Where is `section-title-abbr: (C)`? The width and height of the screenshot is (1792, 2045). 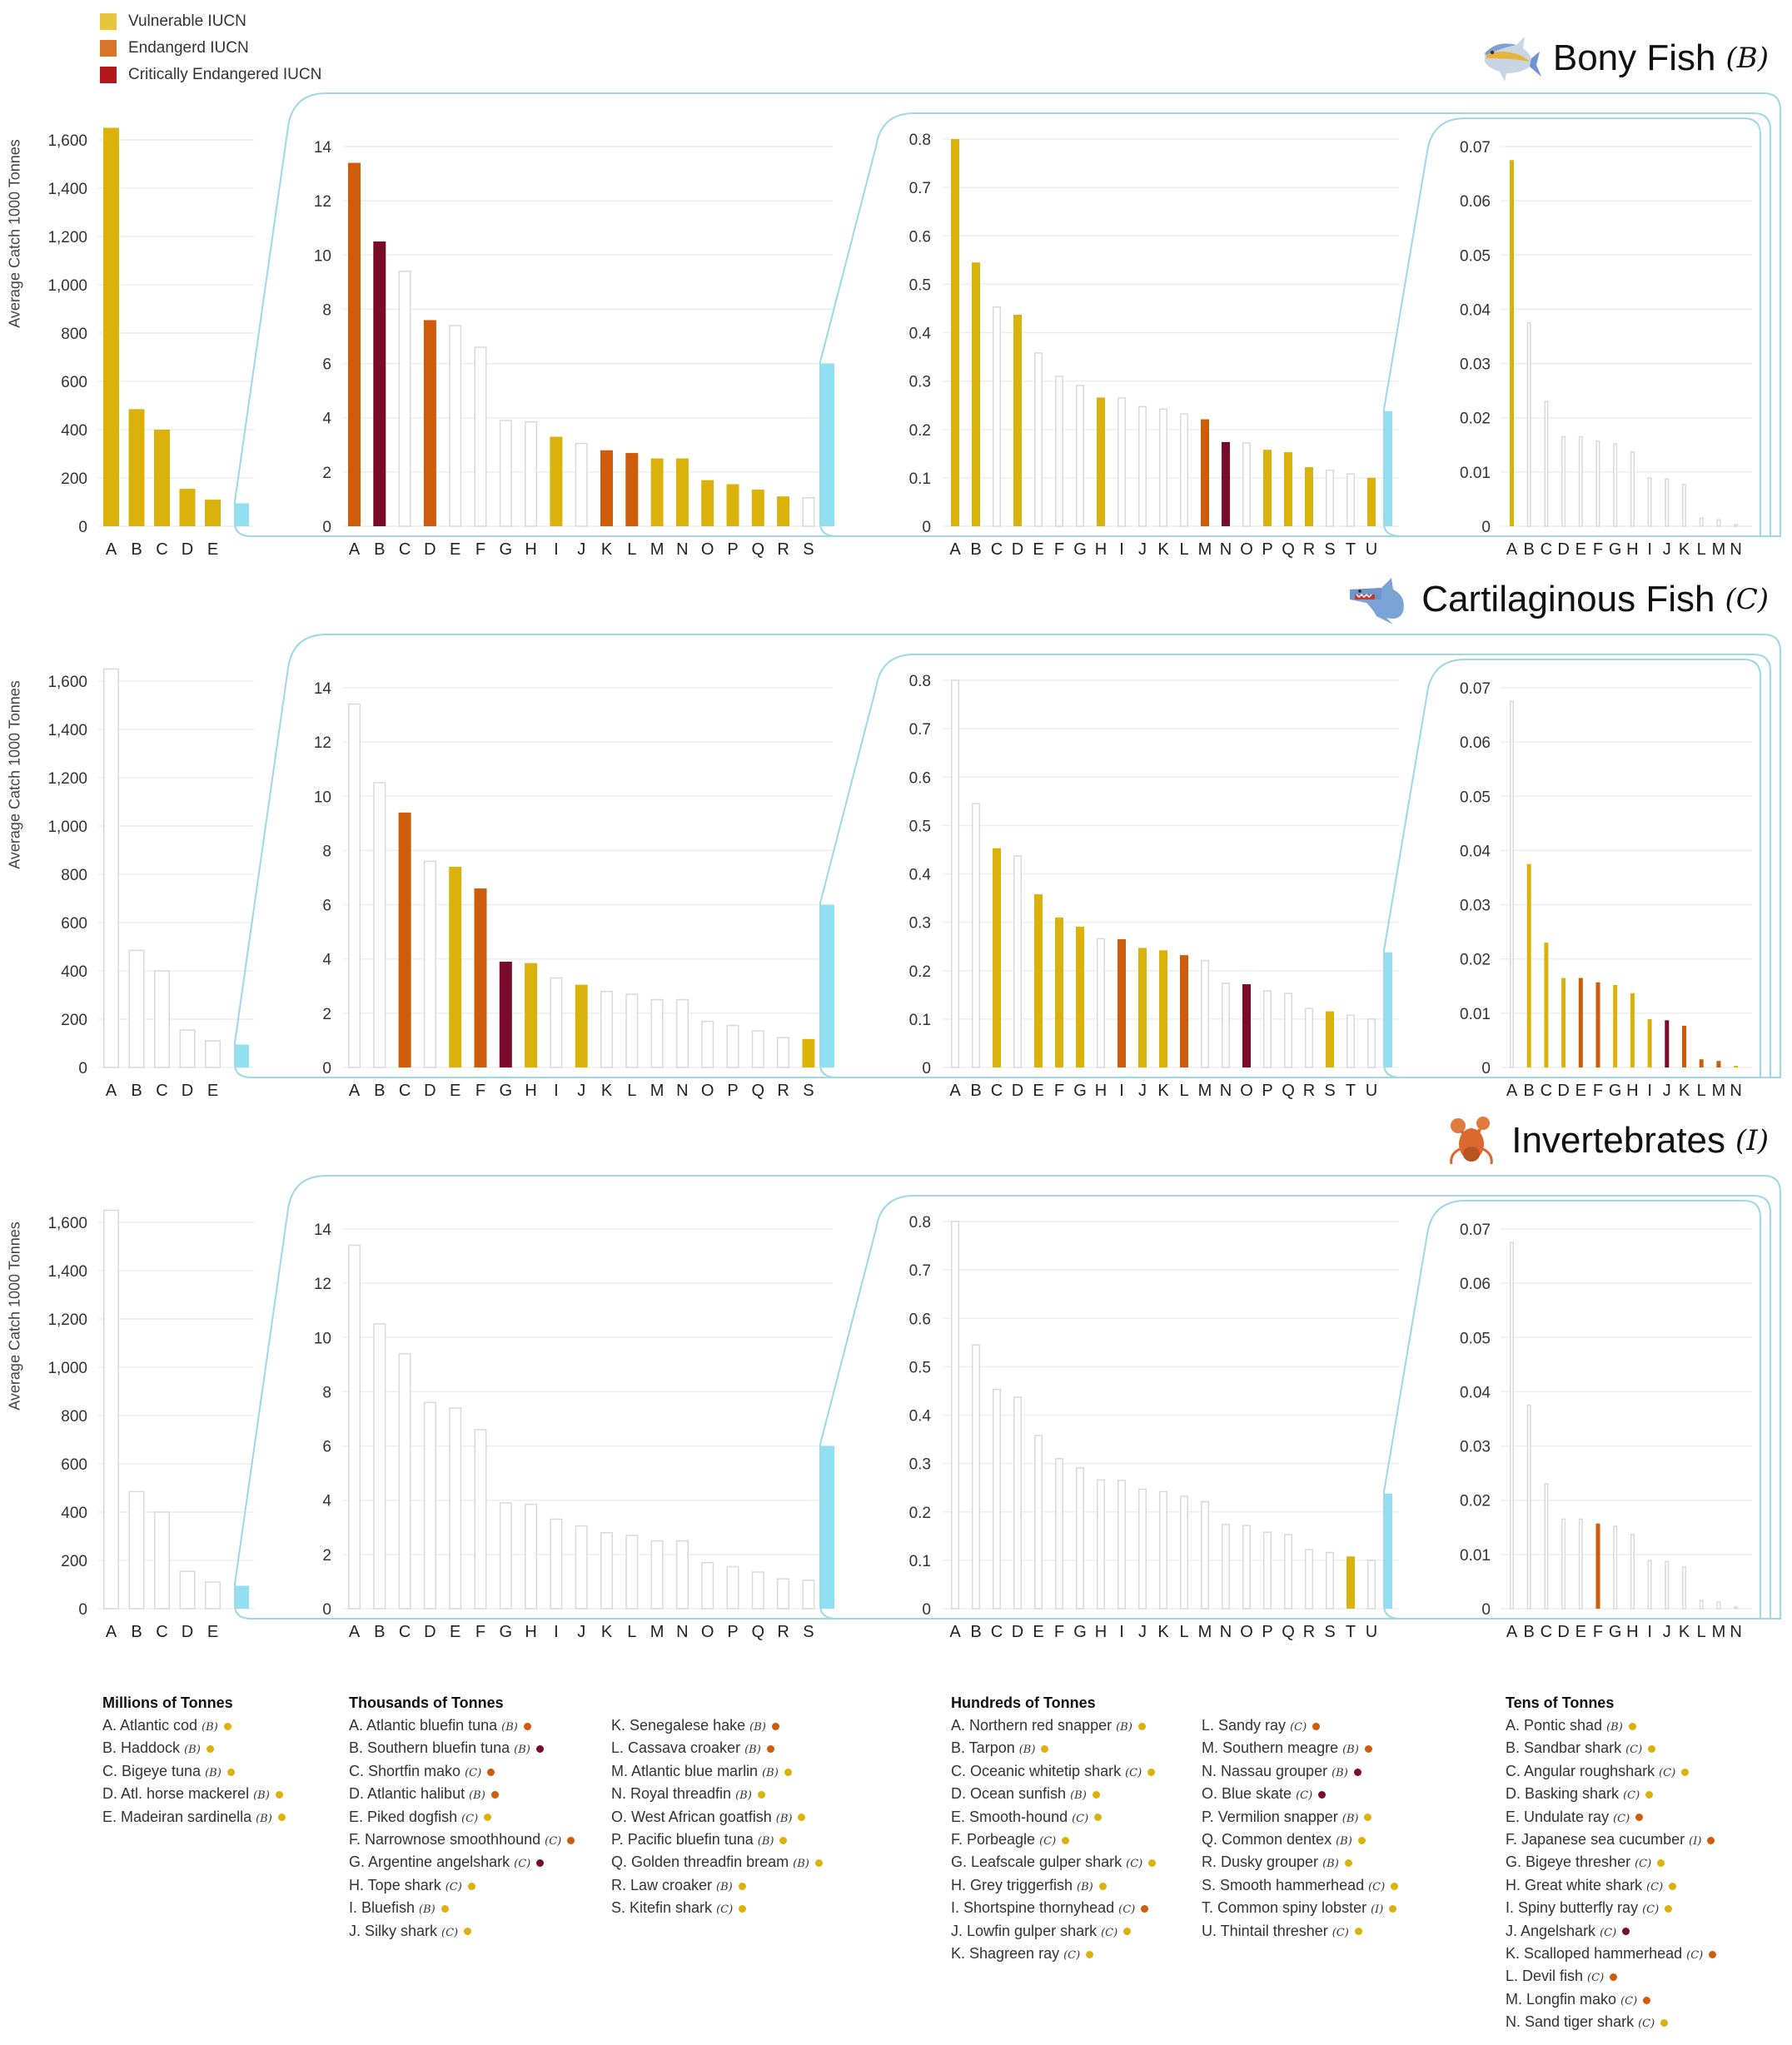
section-title-abbr: (C) is located at coordinates (1747, 599).